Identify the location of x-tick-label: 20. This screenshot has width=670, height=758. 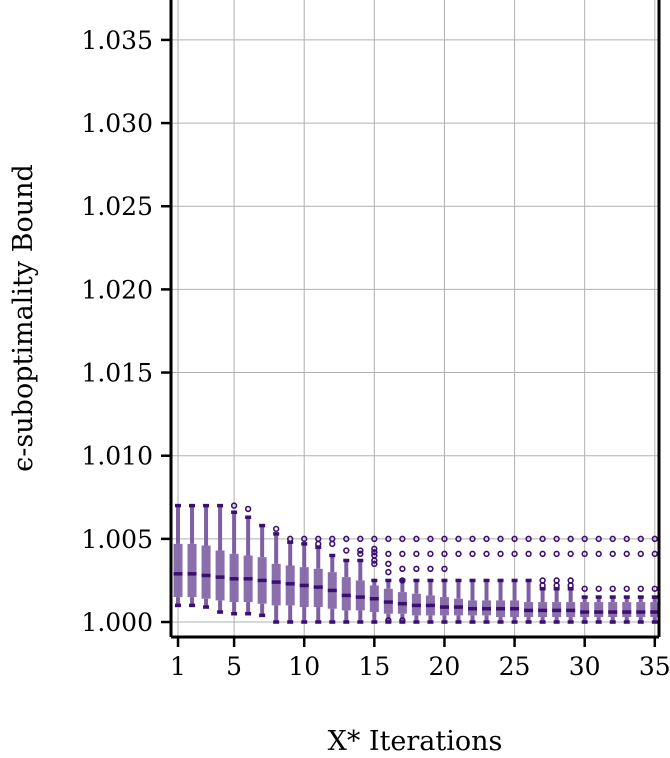
(445, 666).